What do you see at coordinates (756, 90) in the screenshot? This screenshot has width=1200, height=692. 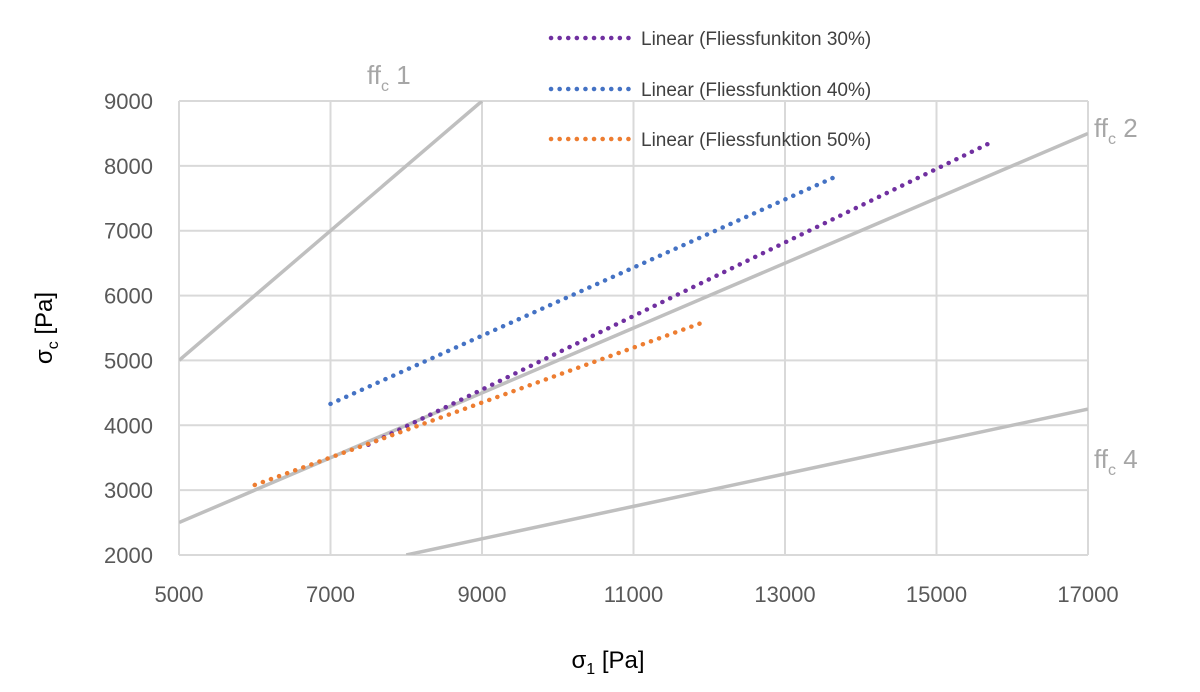 I see `legend-label: Linear (Fliessfunktion 40%)` at bounding box center [756, 90].